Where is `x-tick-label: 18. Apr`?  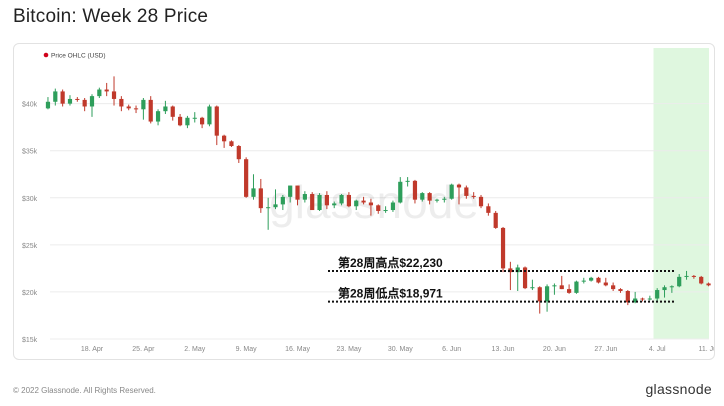 x-tick-label: 18. Apr is located at coordinates (92, 349).